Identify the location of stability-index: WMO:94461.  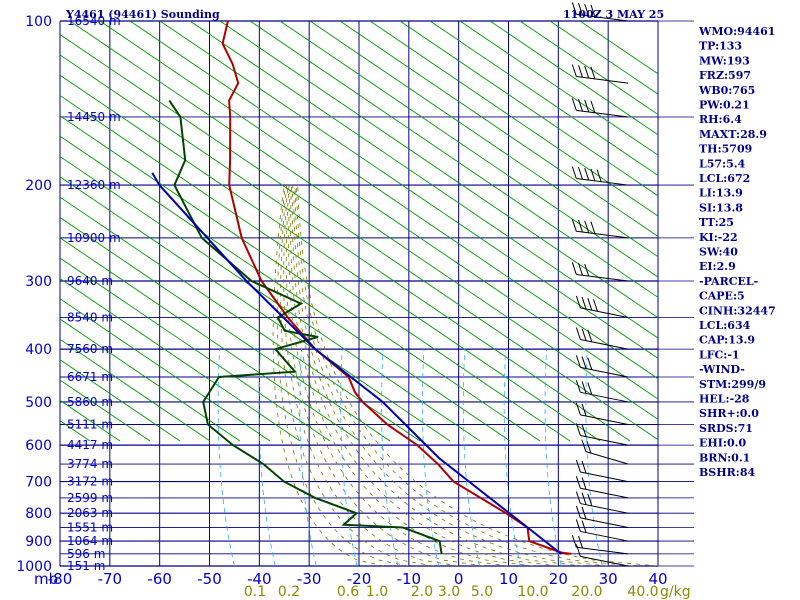
(736, 31).